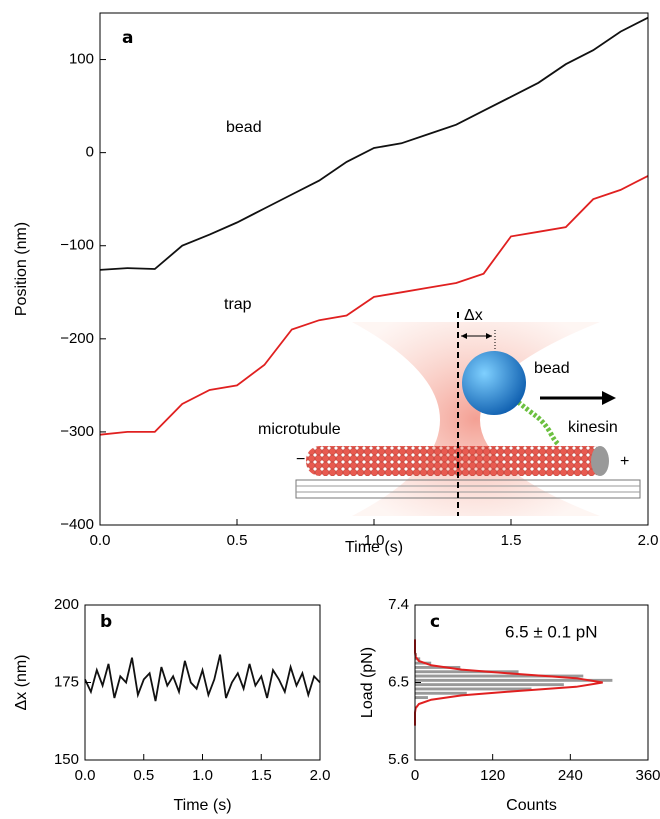 The height and width of the screenshot is (819, 660). What do you see at coordinates (127, 38) in the screenshot?
I see `panel-label: a` at bounding box center [127, 38].